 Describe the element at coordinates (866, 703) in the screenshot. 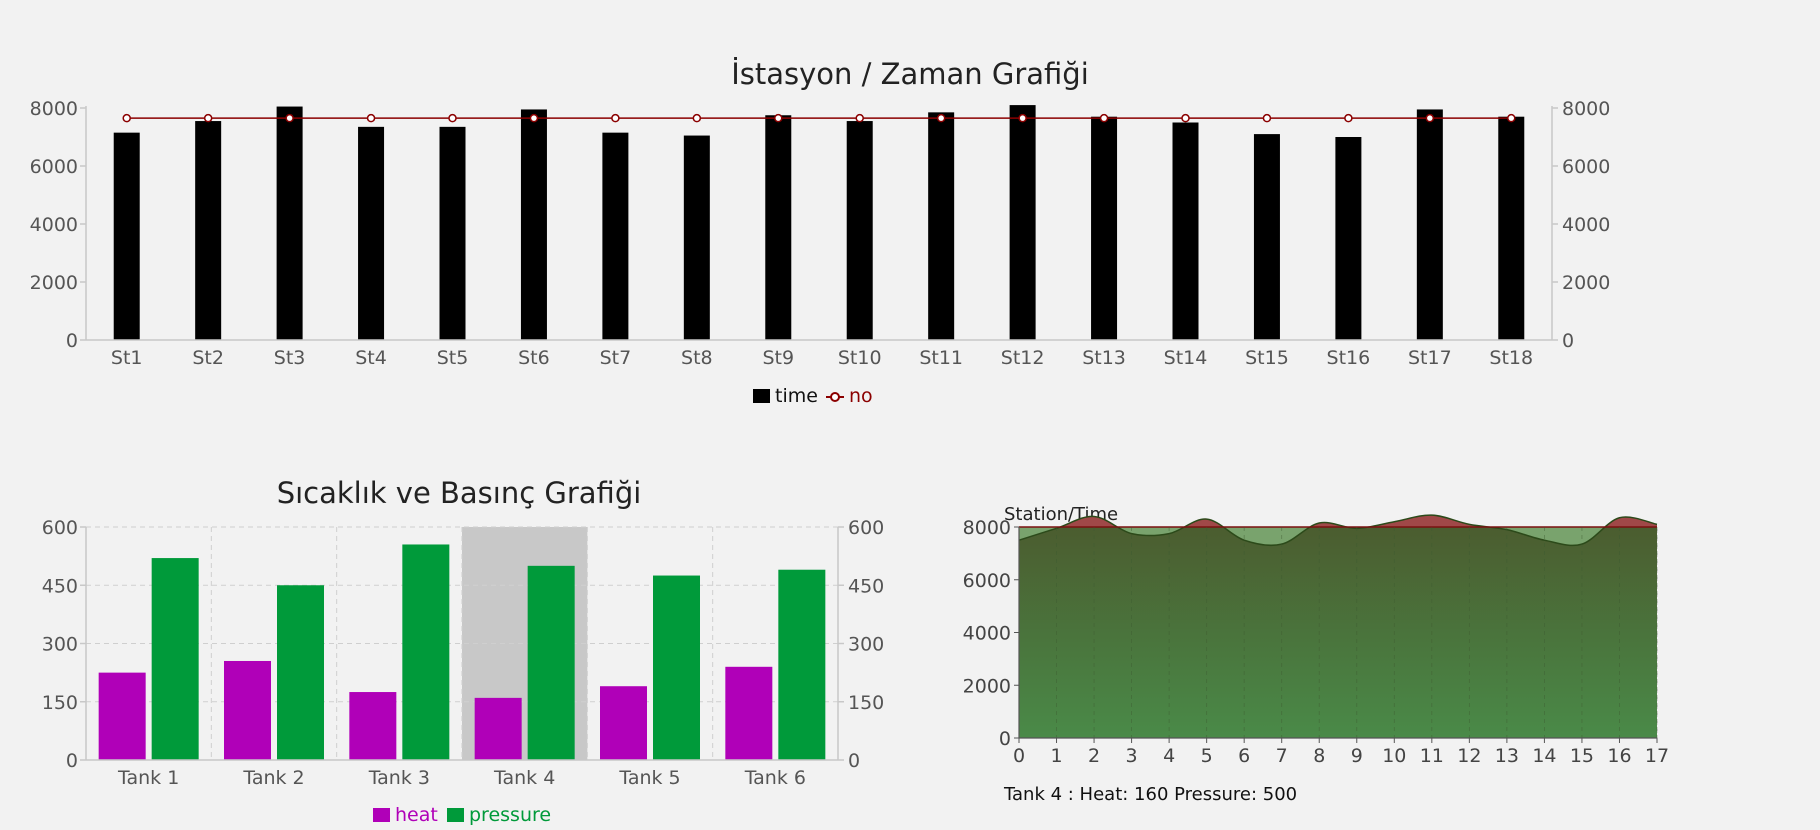

I see `y-tick-label-right: 150` at that location.